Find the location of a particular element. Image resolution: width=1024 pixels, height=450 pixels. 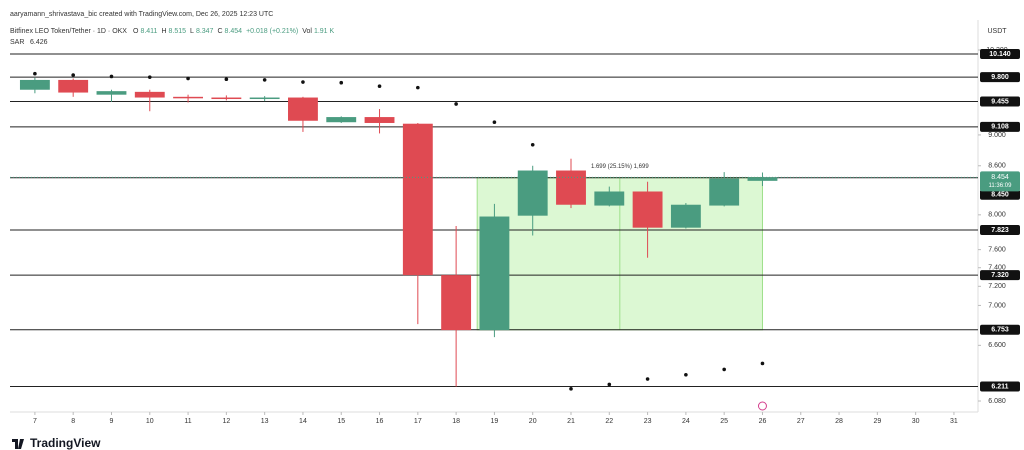

volume-label: Vol is located at coordinates (307, 31).